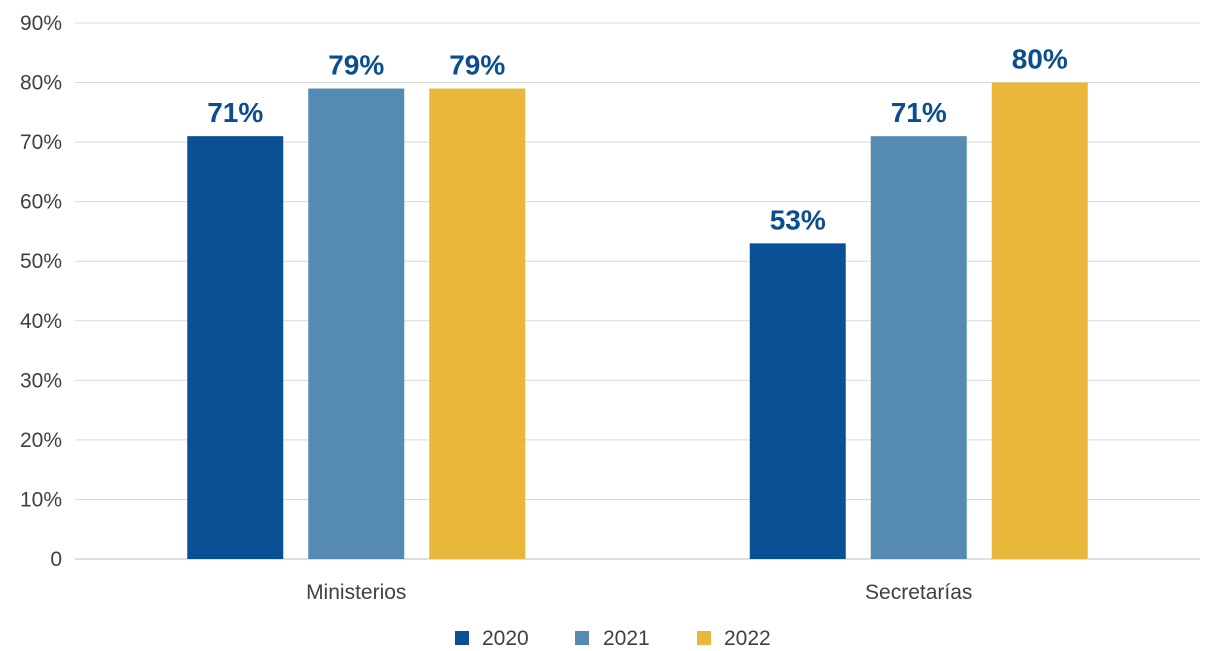 The height and width of the screenshot is (651, 1219). I want to click on x-tick-label: Ministerios, so click(356, 592).